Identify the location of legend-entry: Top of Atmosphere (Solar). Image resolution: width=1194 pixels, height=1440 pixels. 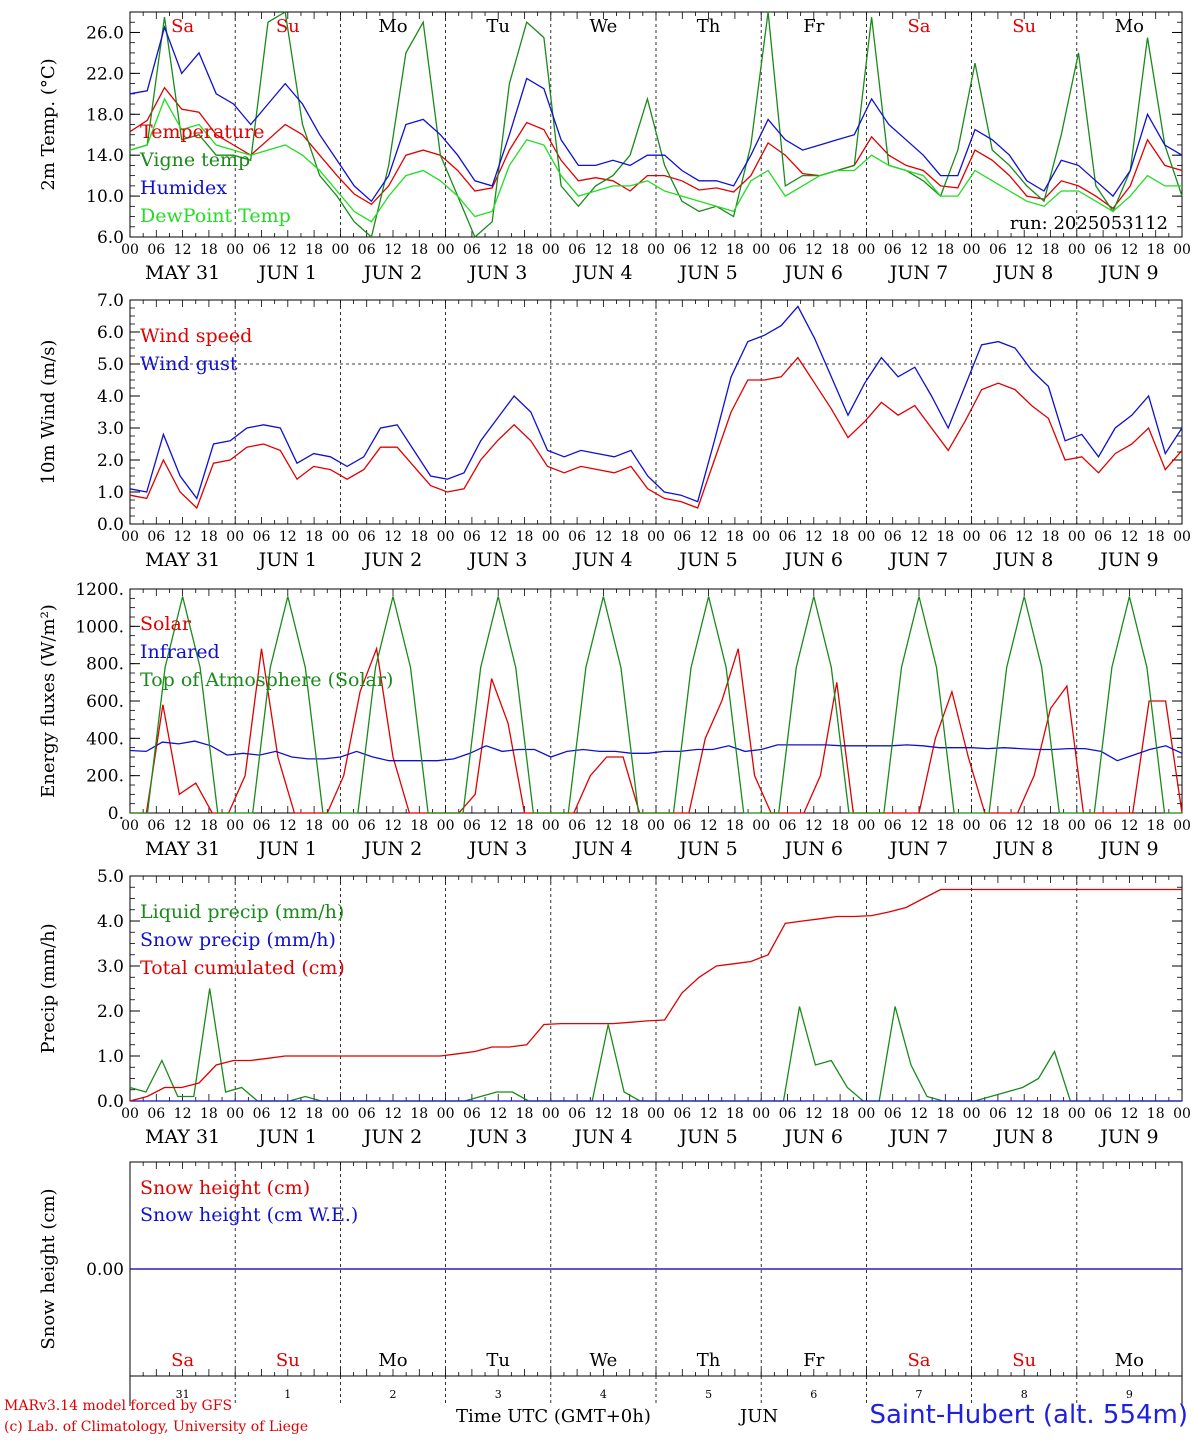
(266, 680).